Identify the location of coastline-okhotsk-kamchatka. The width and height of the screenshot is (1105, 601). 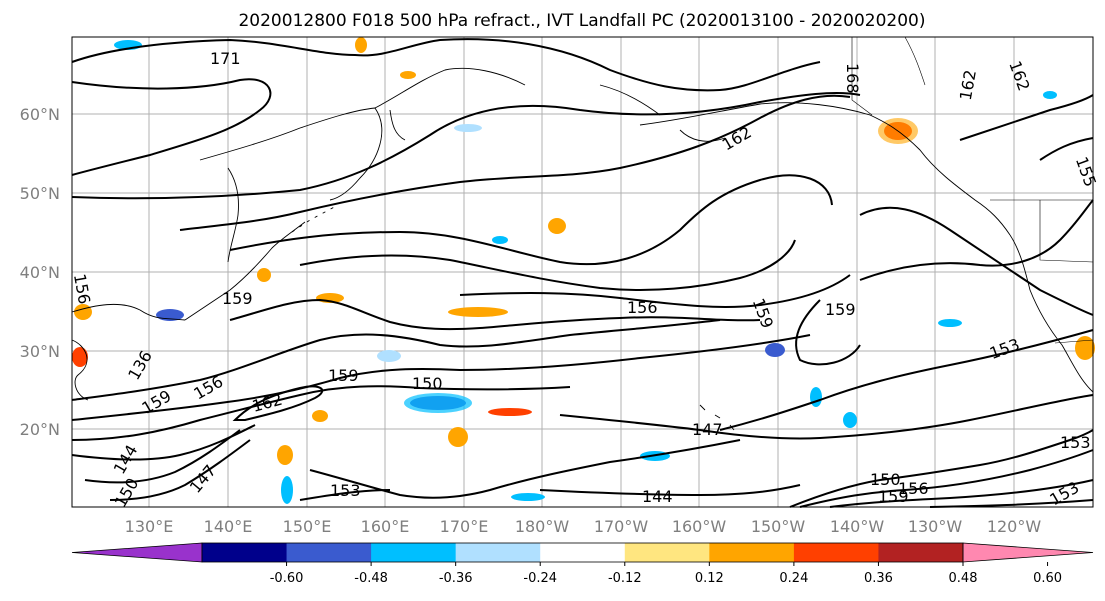
(291, 154).